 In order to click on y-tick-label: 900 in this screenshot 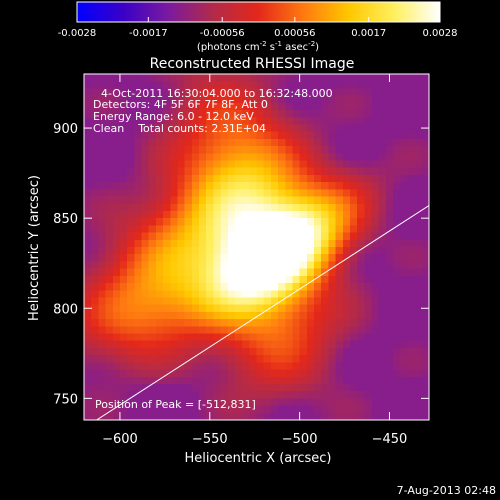, I will do `click(65, 129)`.